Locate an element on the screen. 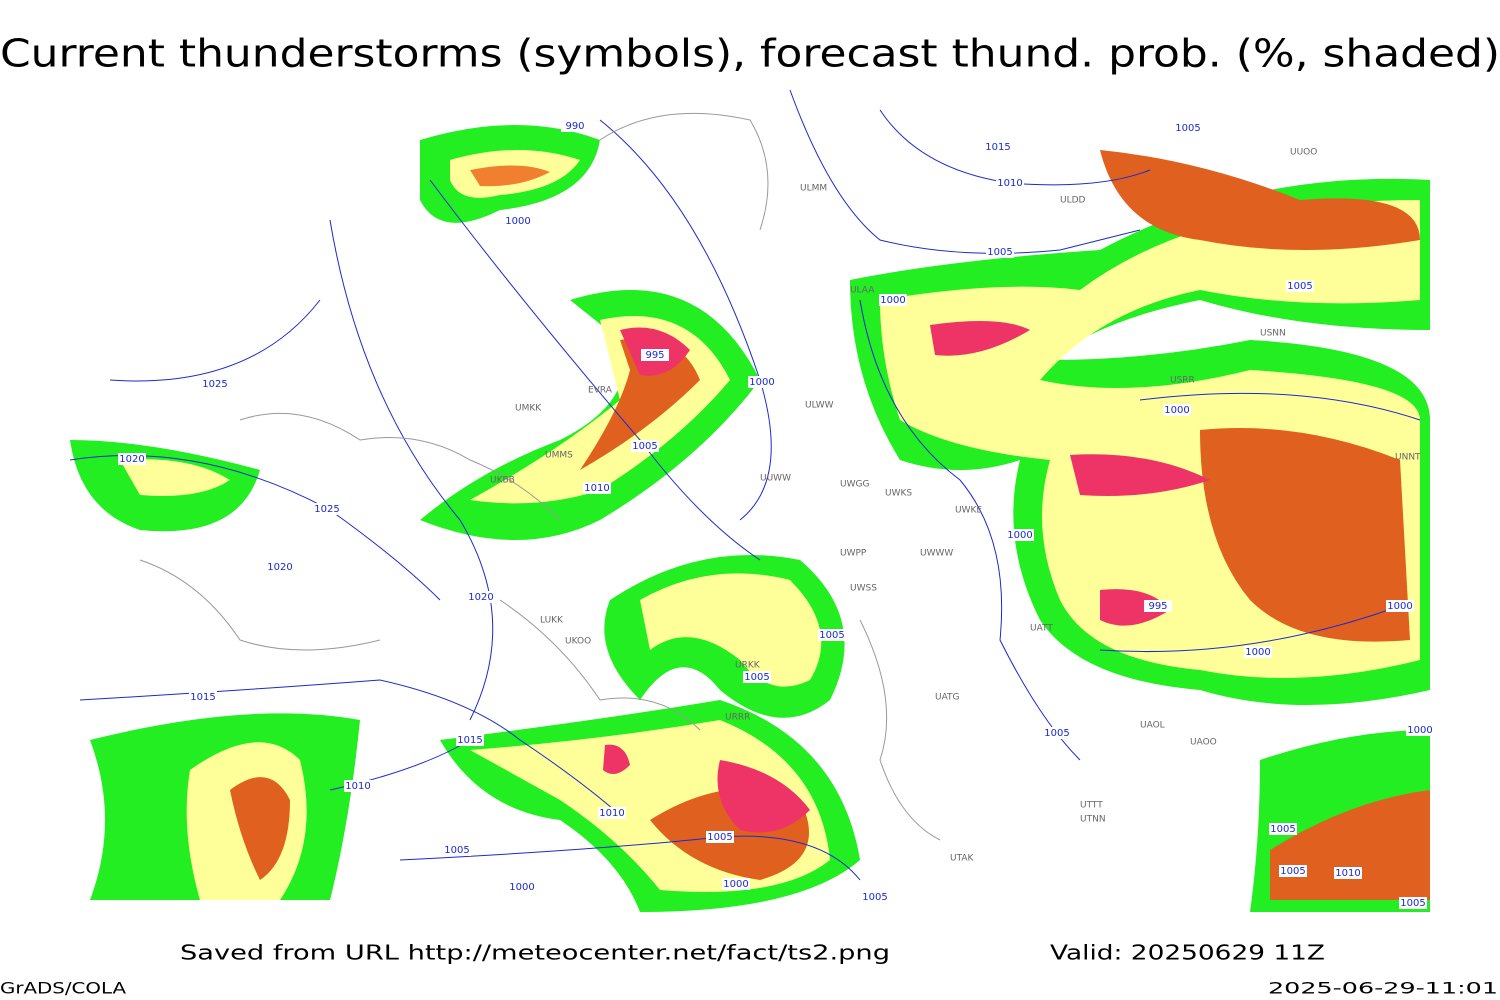 The width and height of the screenshot is (1500, 1000). station-label: URKK is located at coordinates (748, 666).